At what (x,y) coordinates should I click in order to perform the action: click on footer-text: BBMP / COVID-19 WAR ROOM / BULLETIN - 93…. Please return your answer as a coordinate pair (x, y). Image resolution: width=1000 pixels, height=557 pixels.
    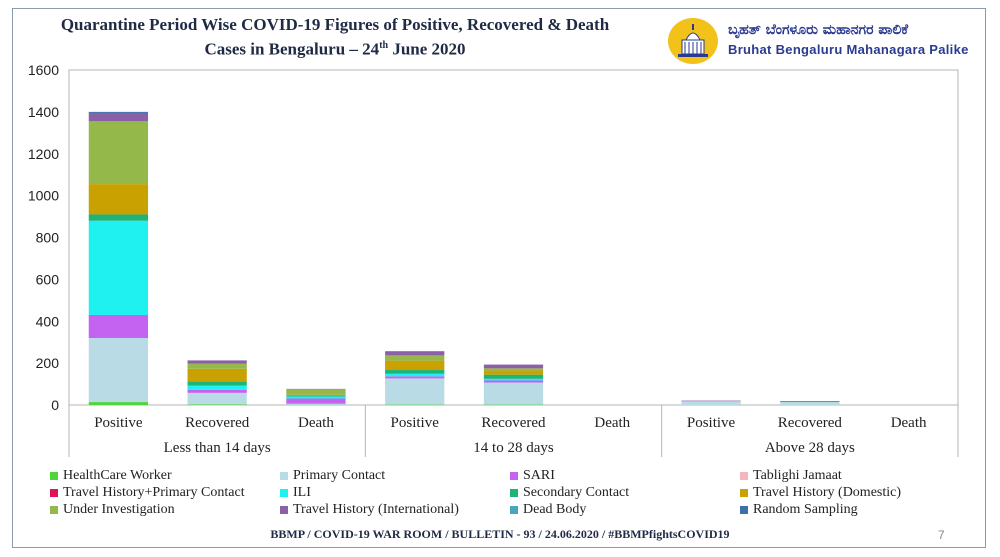
    Looking at the image, I should click on (500, 534).